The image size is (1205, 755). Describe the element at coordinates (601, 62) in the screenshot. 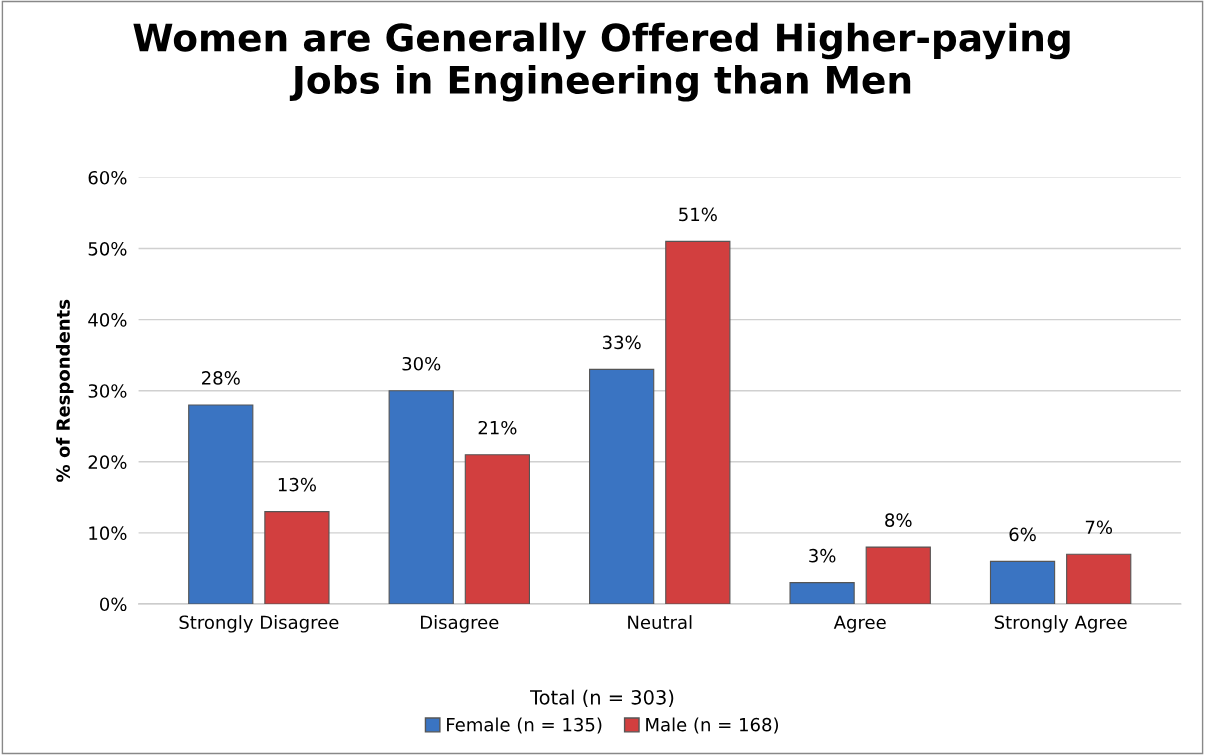

I see `chart-title: Women are Generally Offered Higher-paying Jobs in Engineering than Men` at that location.